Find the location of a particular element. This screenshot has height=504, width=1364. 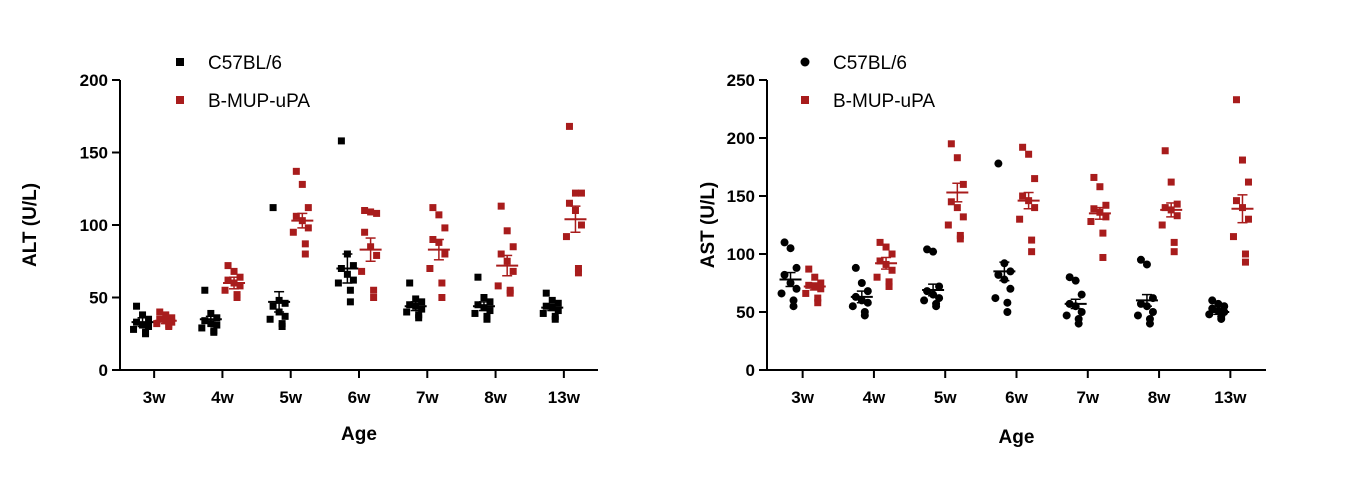

x-tick-label: 7w is located at coordinates (427, 397).